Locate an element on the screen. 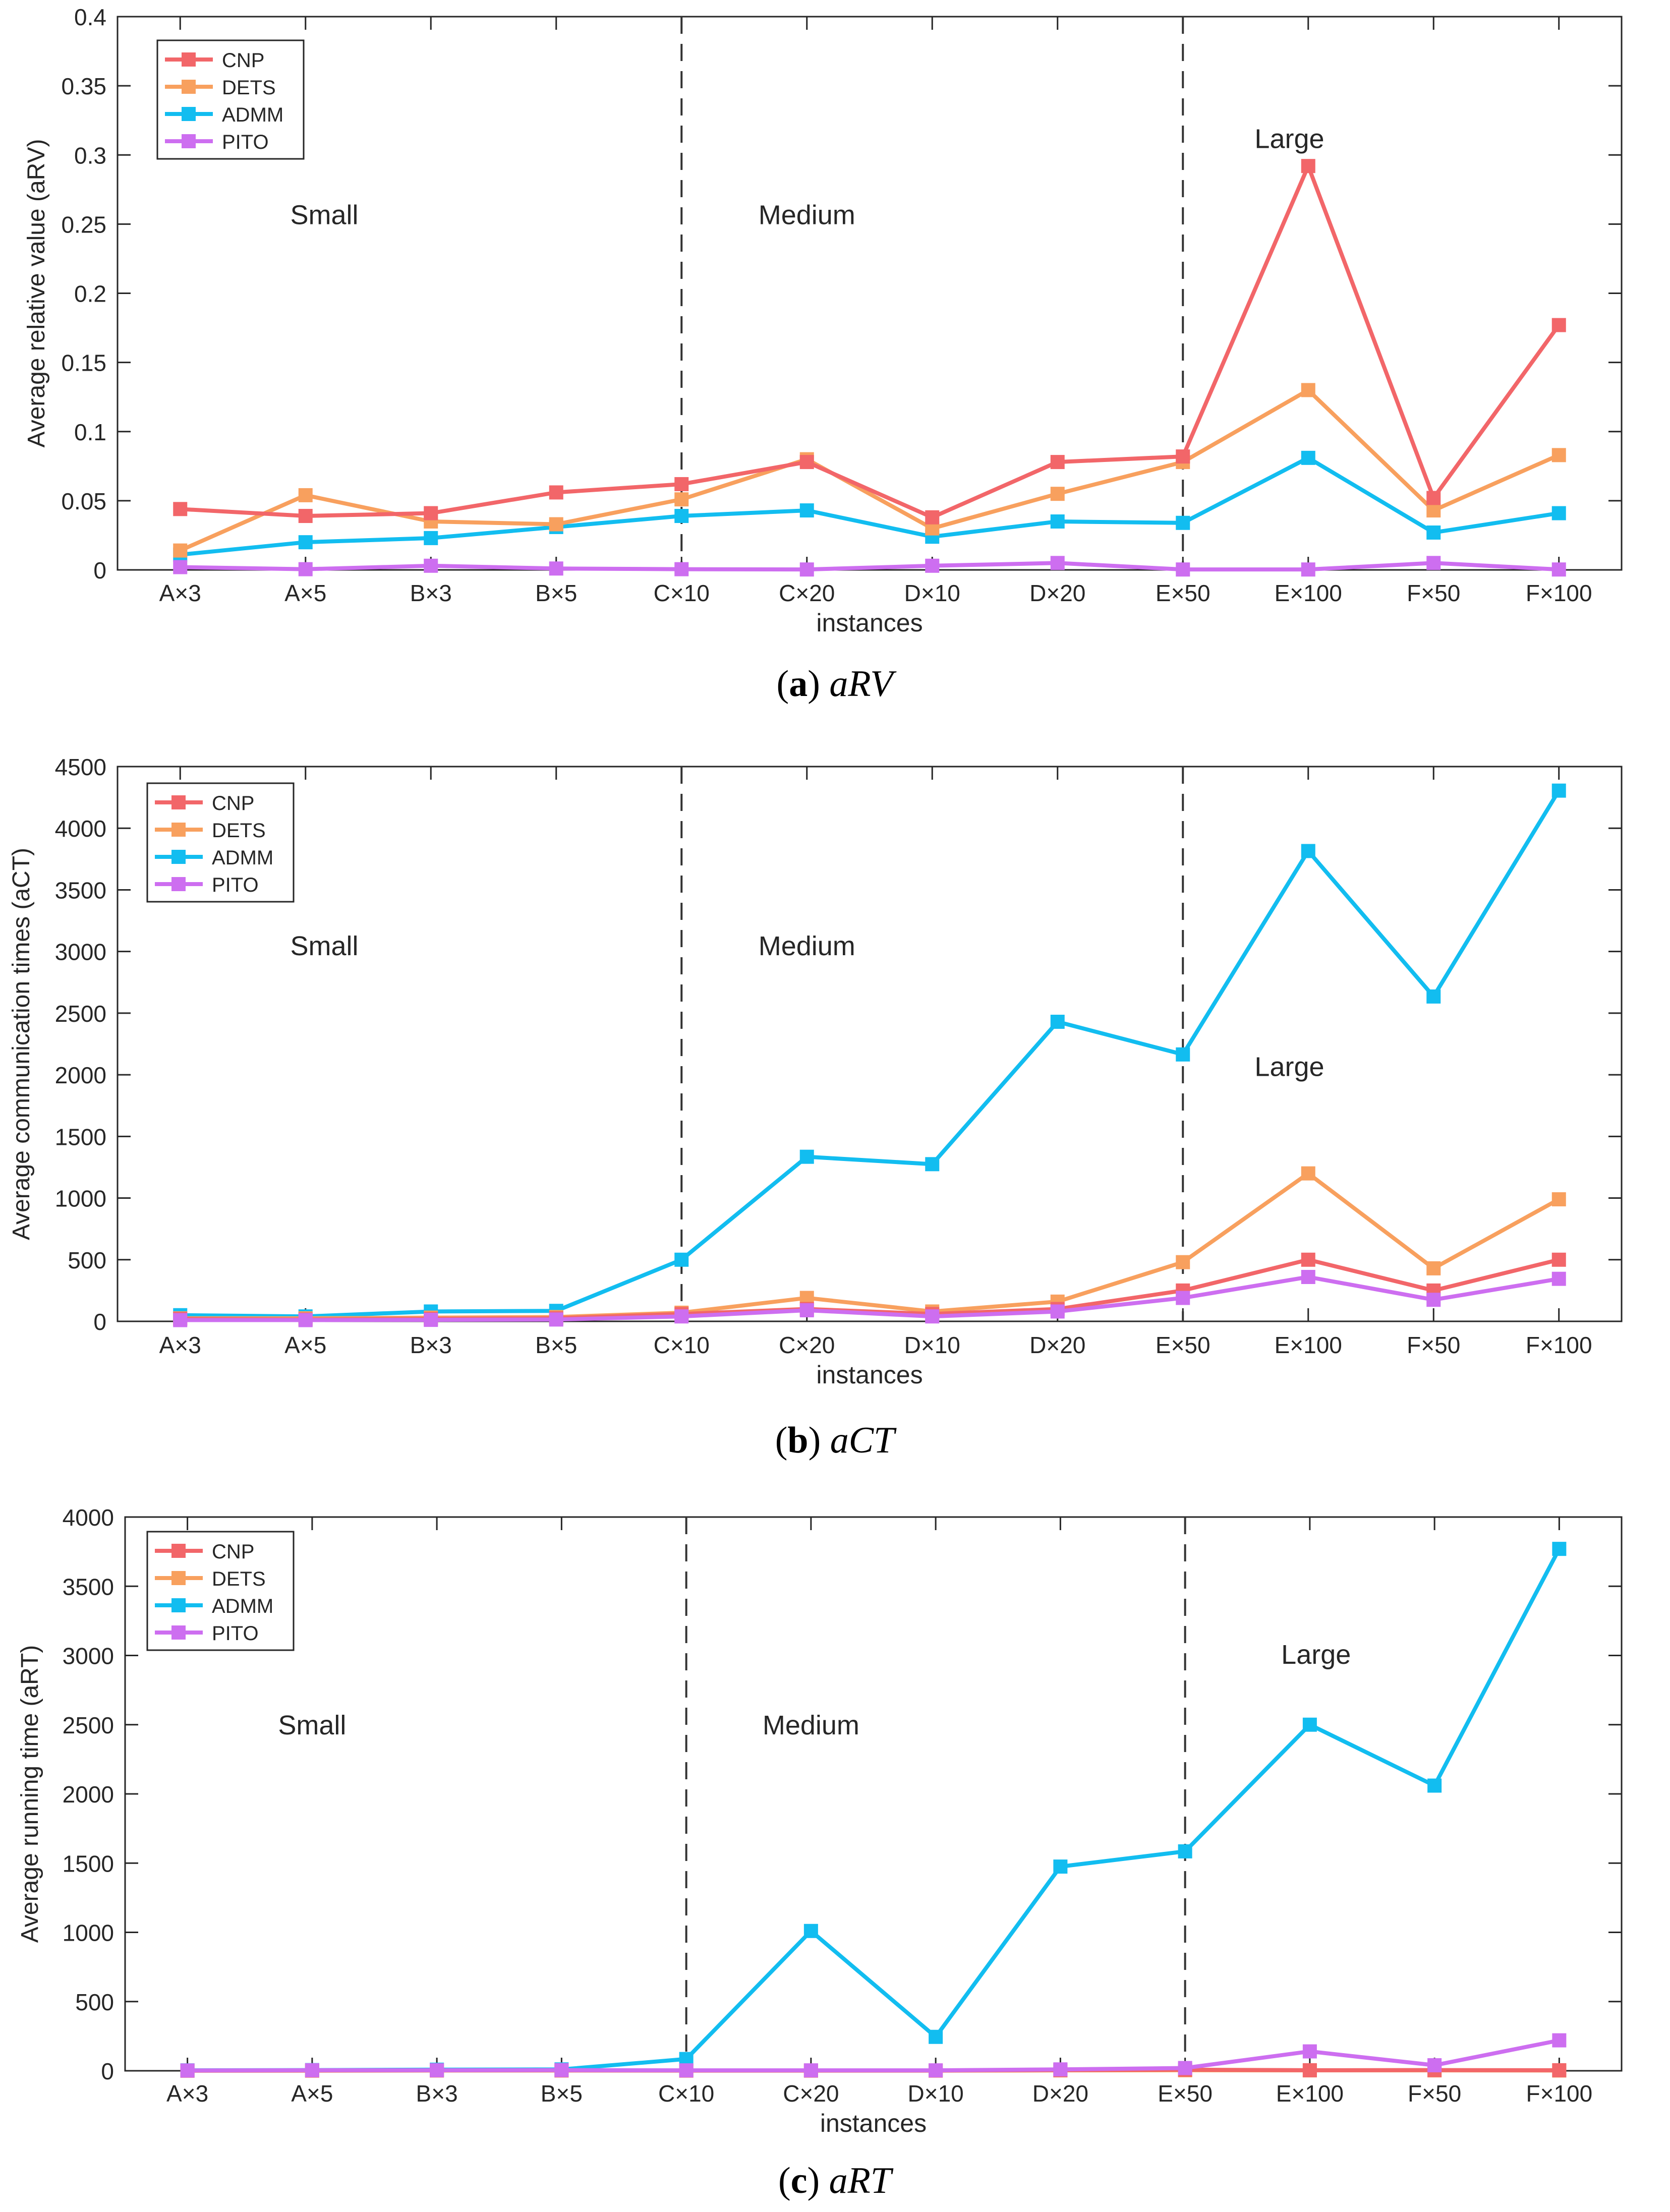  y-axis-label: Average communication times (aCT) is located at coordinates (21, 1044).